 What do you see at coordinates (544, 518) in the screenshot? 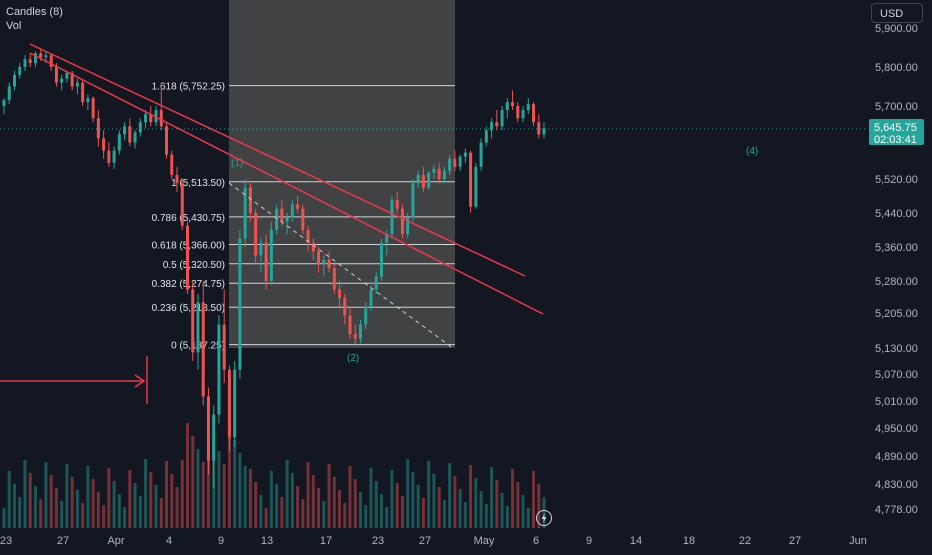
I see `lightning-icon` at bounding box center [544, 518].